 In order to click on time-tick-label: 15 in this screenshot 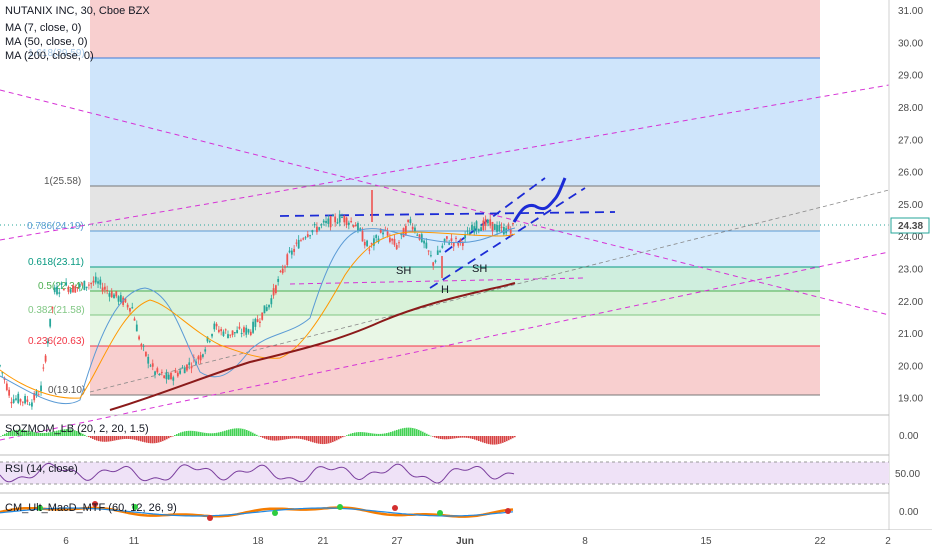, I will do `click(706, 541)`.